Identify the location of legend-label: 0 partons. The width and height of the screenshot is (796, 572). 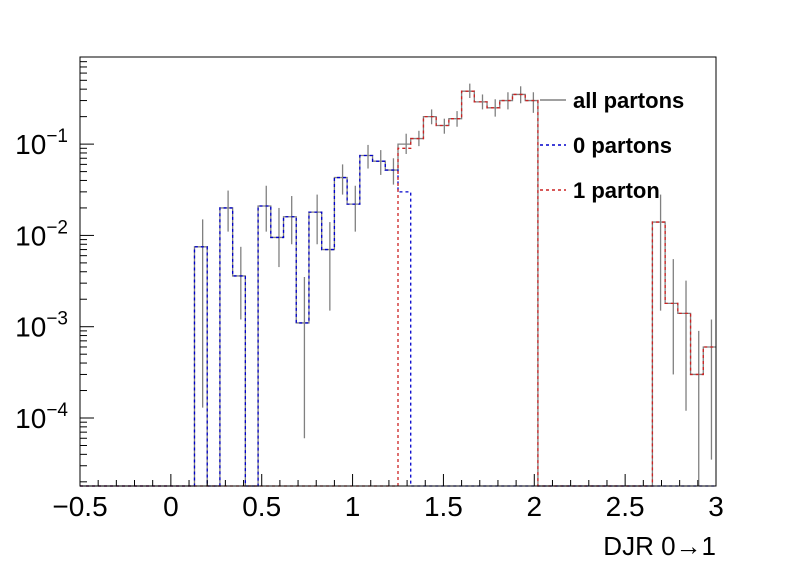
(622, 145).